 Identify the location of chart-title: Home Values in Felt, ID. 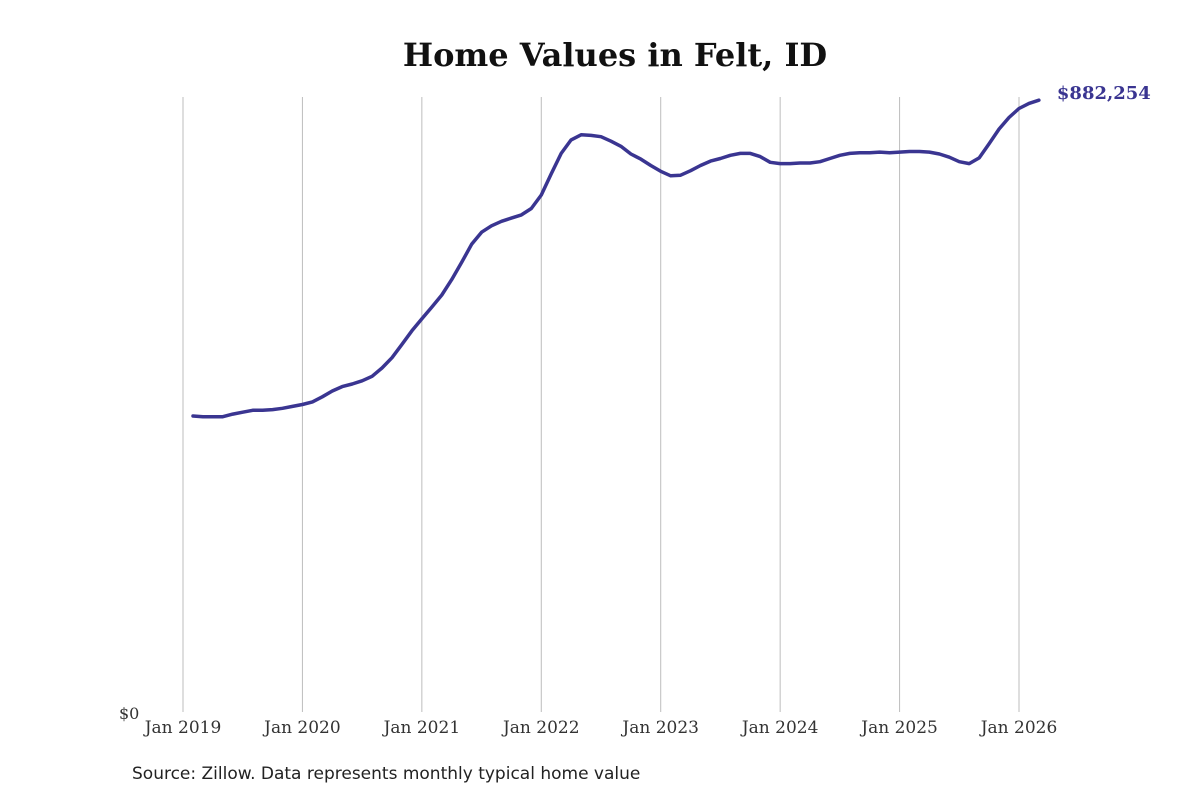
(615, 55).